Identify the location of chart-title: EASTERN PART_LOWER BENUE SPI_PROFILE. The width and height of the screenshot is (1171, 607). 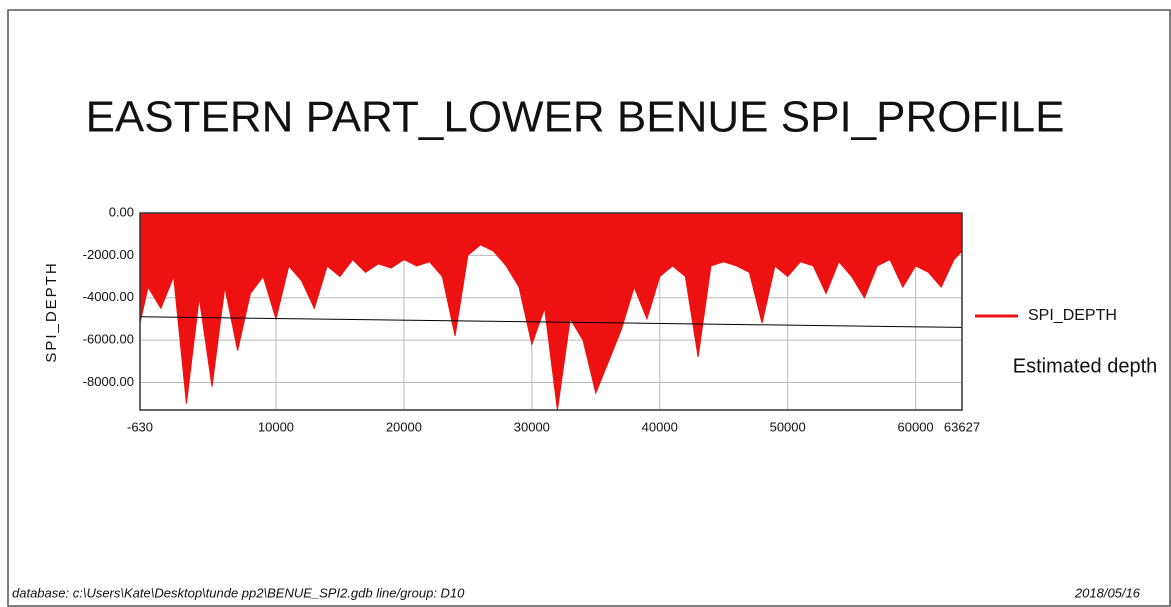
(575, 117).